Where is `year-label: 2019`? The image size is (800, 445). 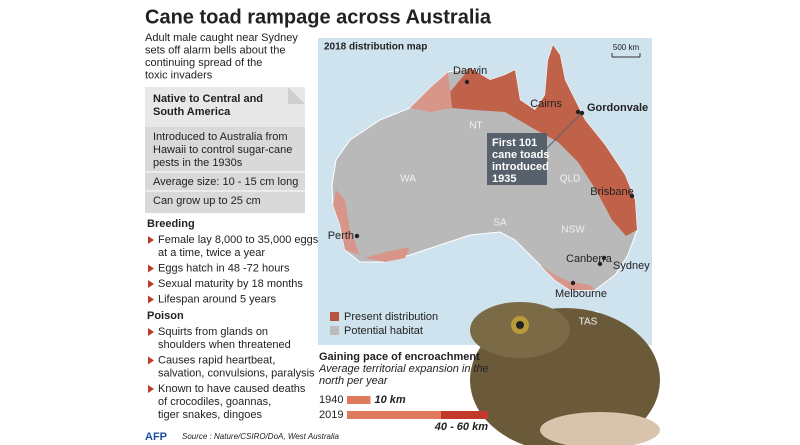
year-label: 2019 is located at coordinates (331, 415).